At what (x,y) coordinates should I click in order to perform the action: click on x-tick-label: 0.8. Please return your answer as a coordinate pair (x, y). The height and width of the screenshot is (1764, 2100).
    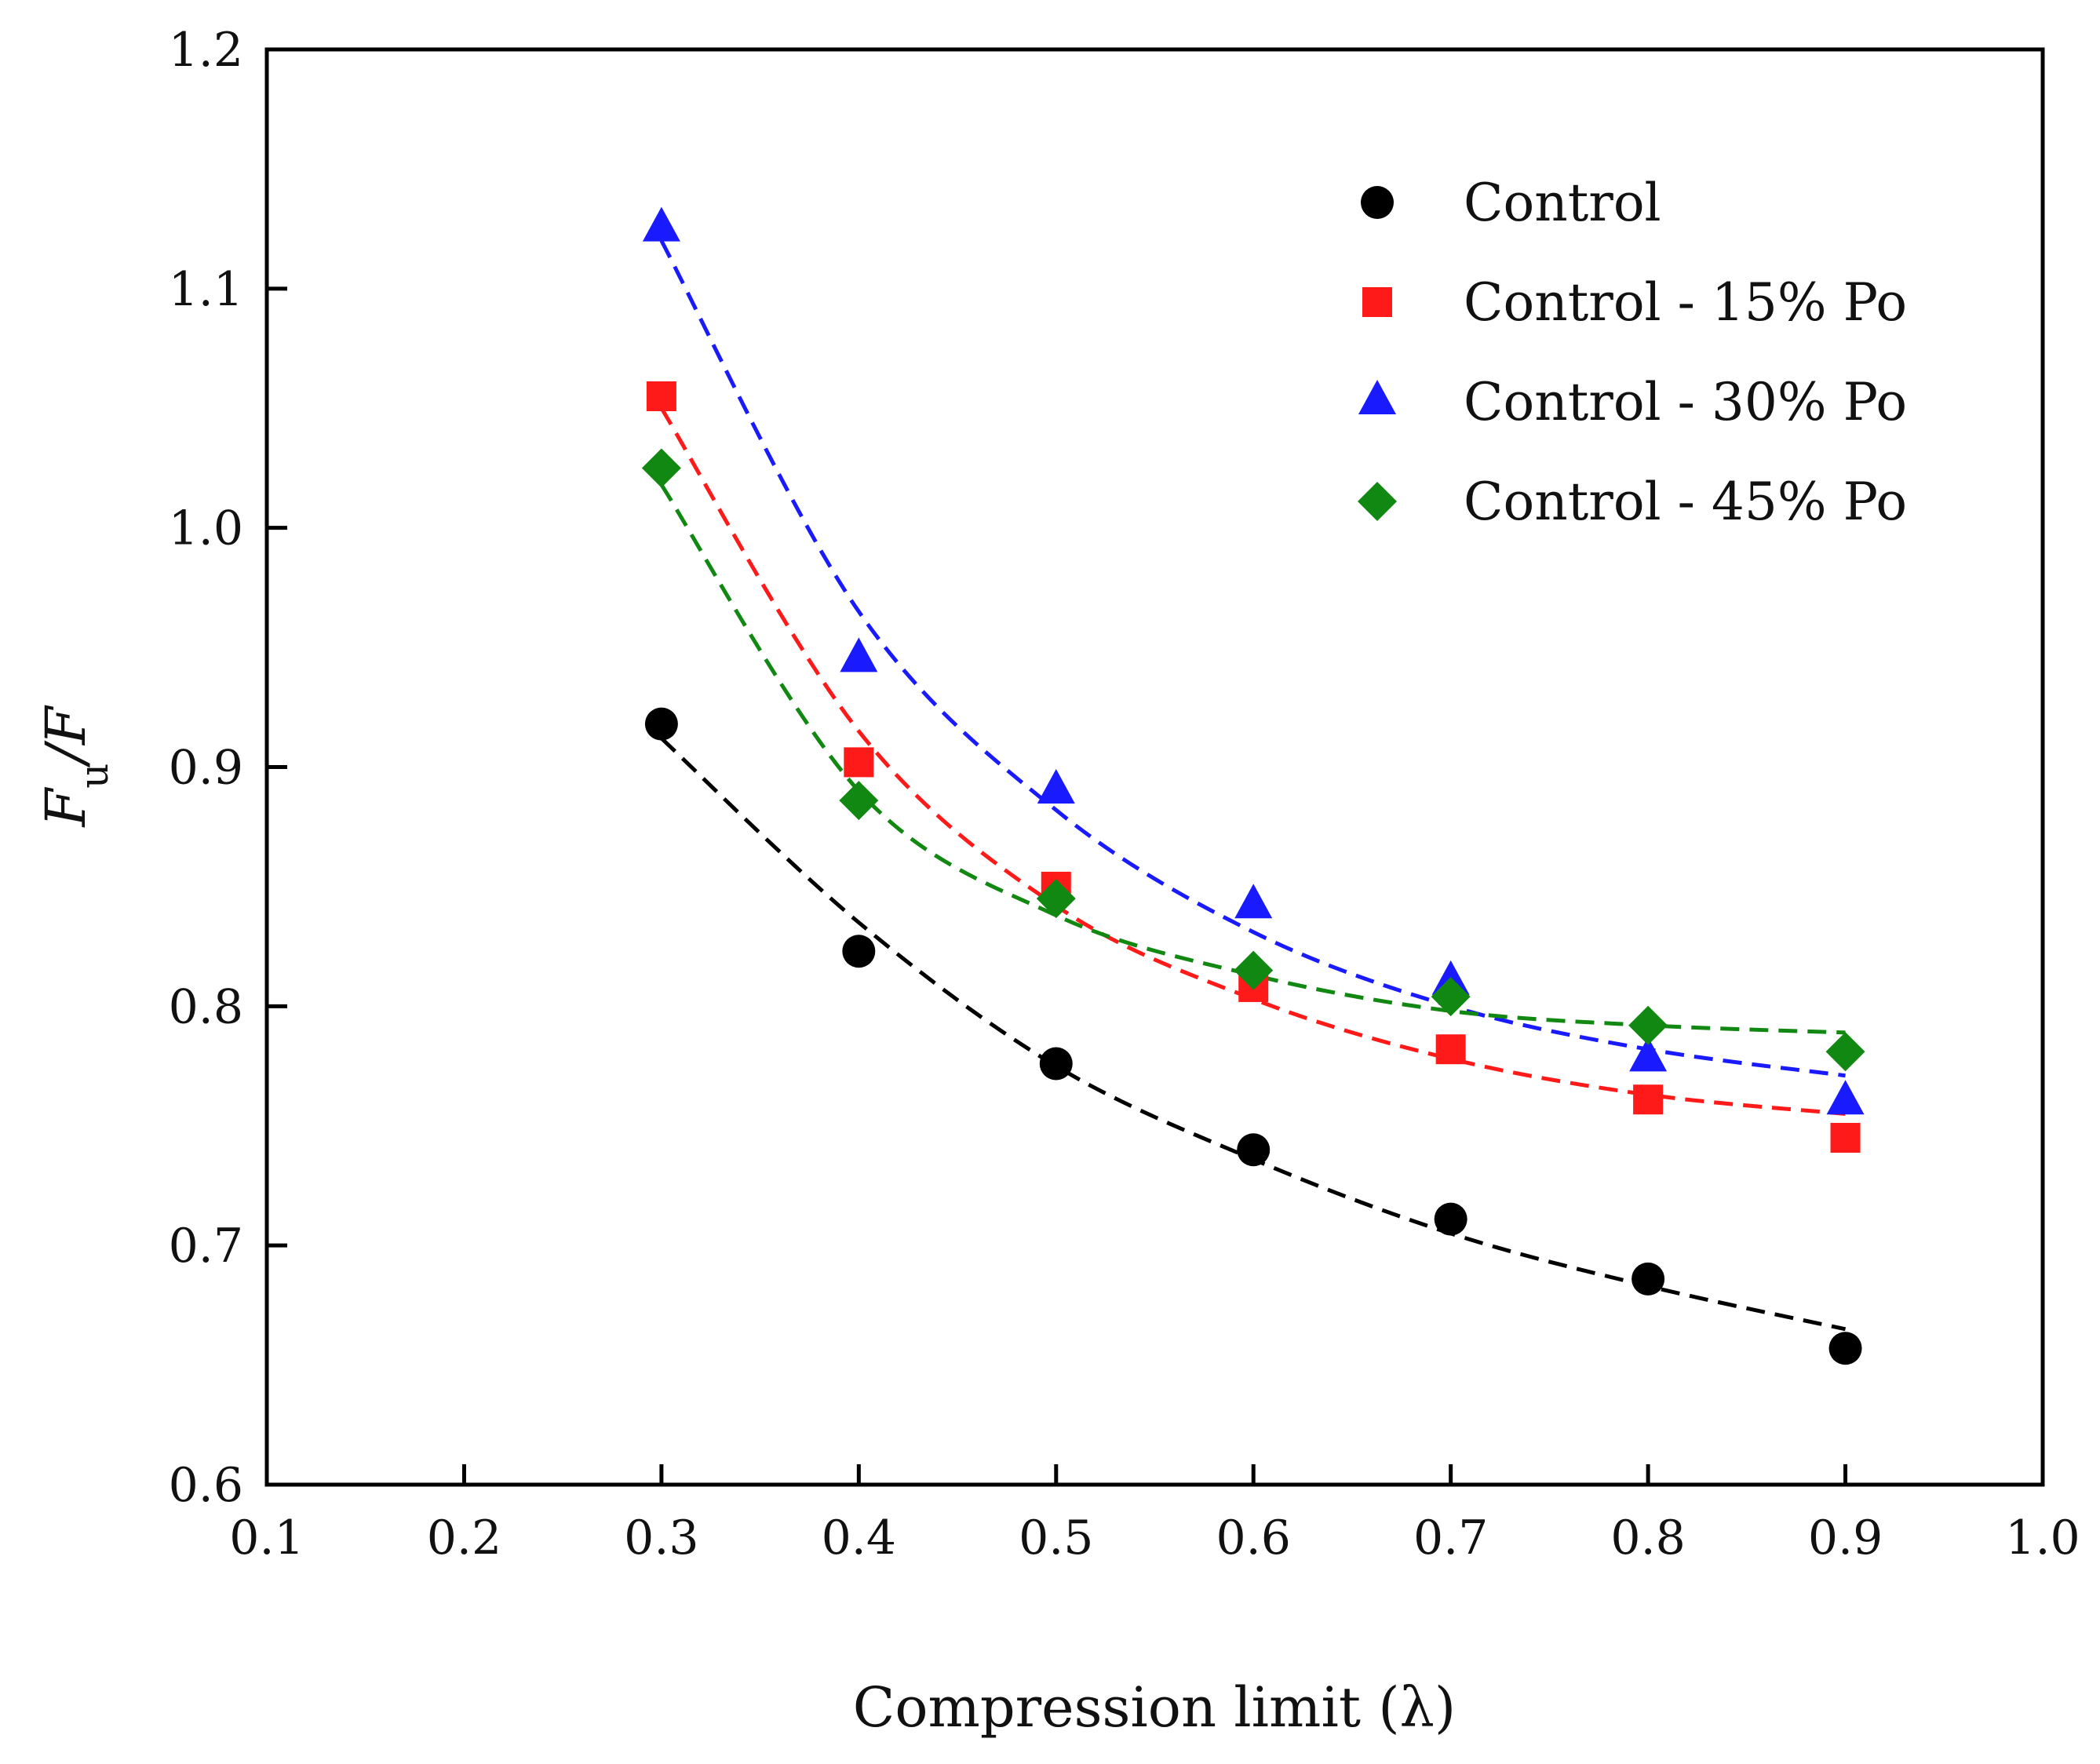
    Looking at the image, I should click on (1647, 1538).